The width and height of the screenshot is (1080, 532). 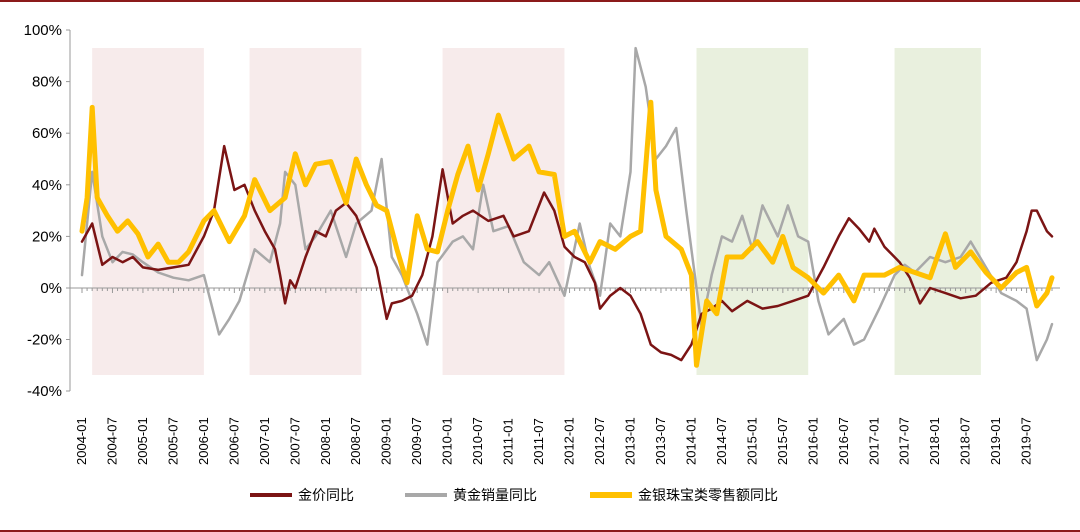 What do you see at coordinates (386, 441) in the screenshot?
I see `x-tick-label: 2009-01` at bounding box center [386, 441].